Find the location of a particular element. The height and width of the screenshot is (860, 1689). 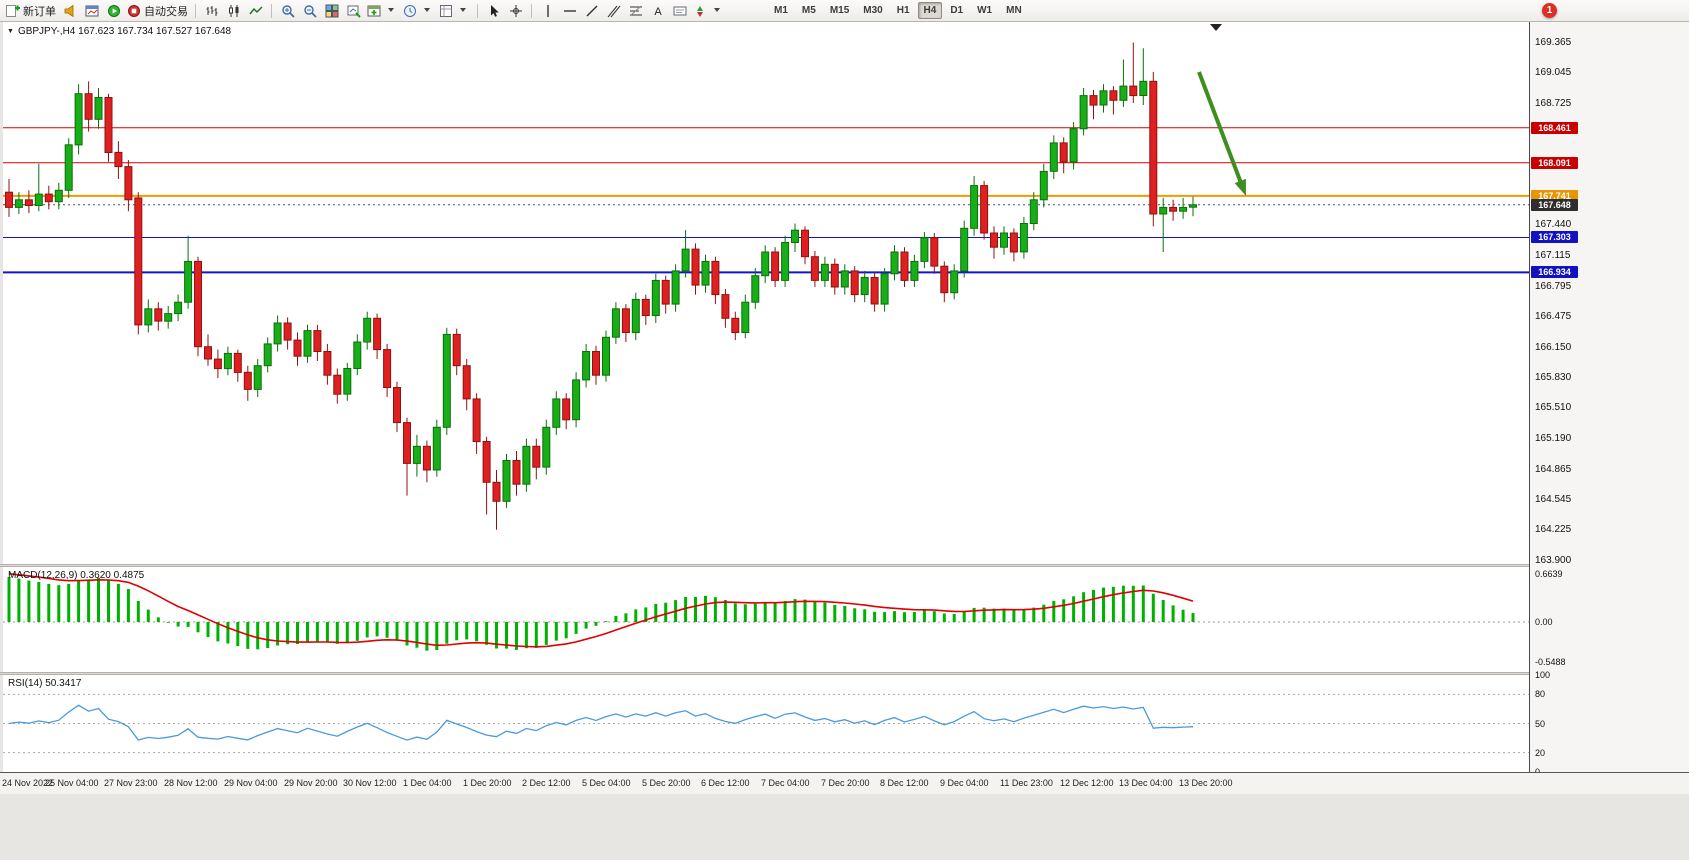

arrows-icon is located at coordinates (700, 11).